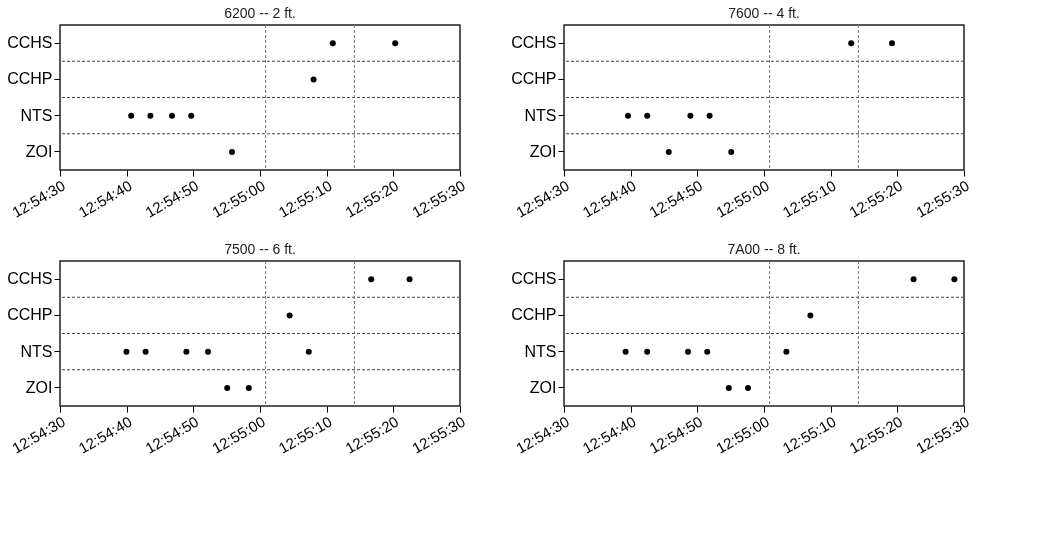 This screenshot has width=1060, height=541. I want to click on chart-title: 6200 -- 2 ft., so click(260, 12).